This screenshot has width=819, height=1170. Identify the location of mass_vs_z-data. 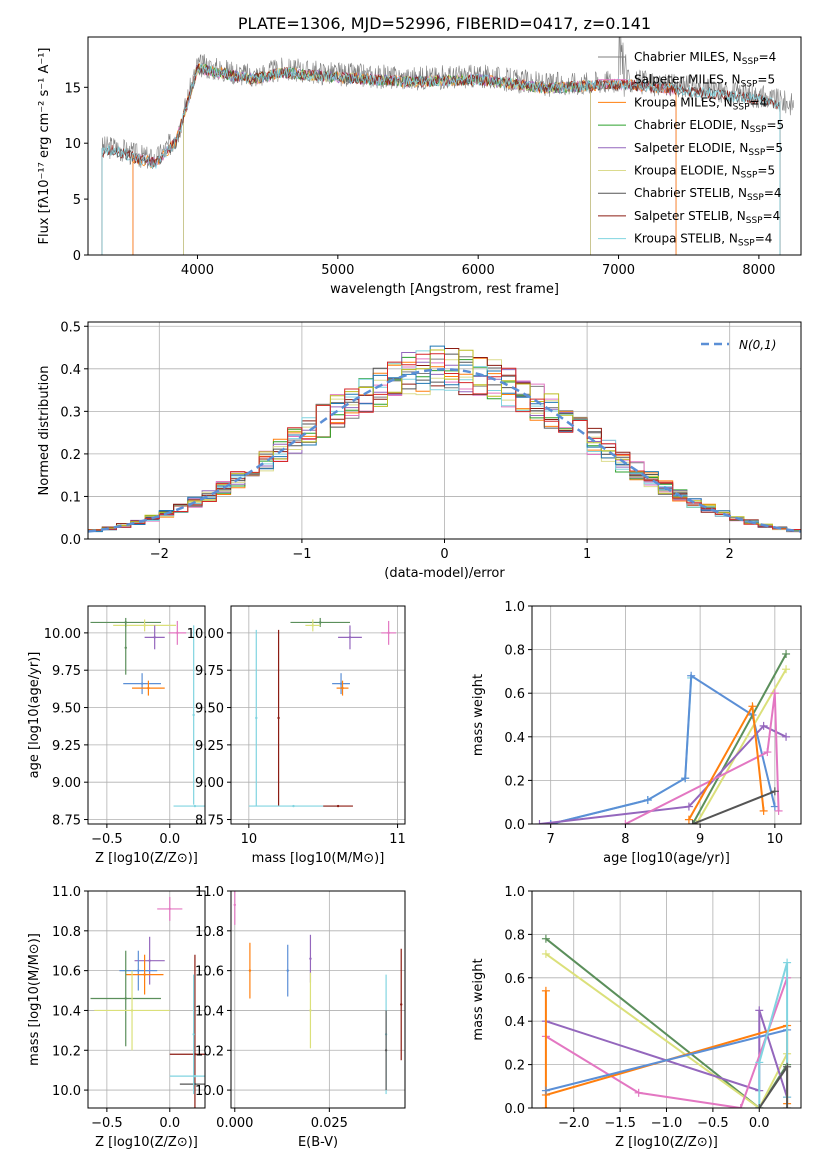
(147, 1002).